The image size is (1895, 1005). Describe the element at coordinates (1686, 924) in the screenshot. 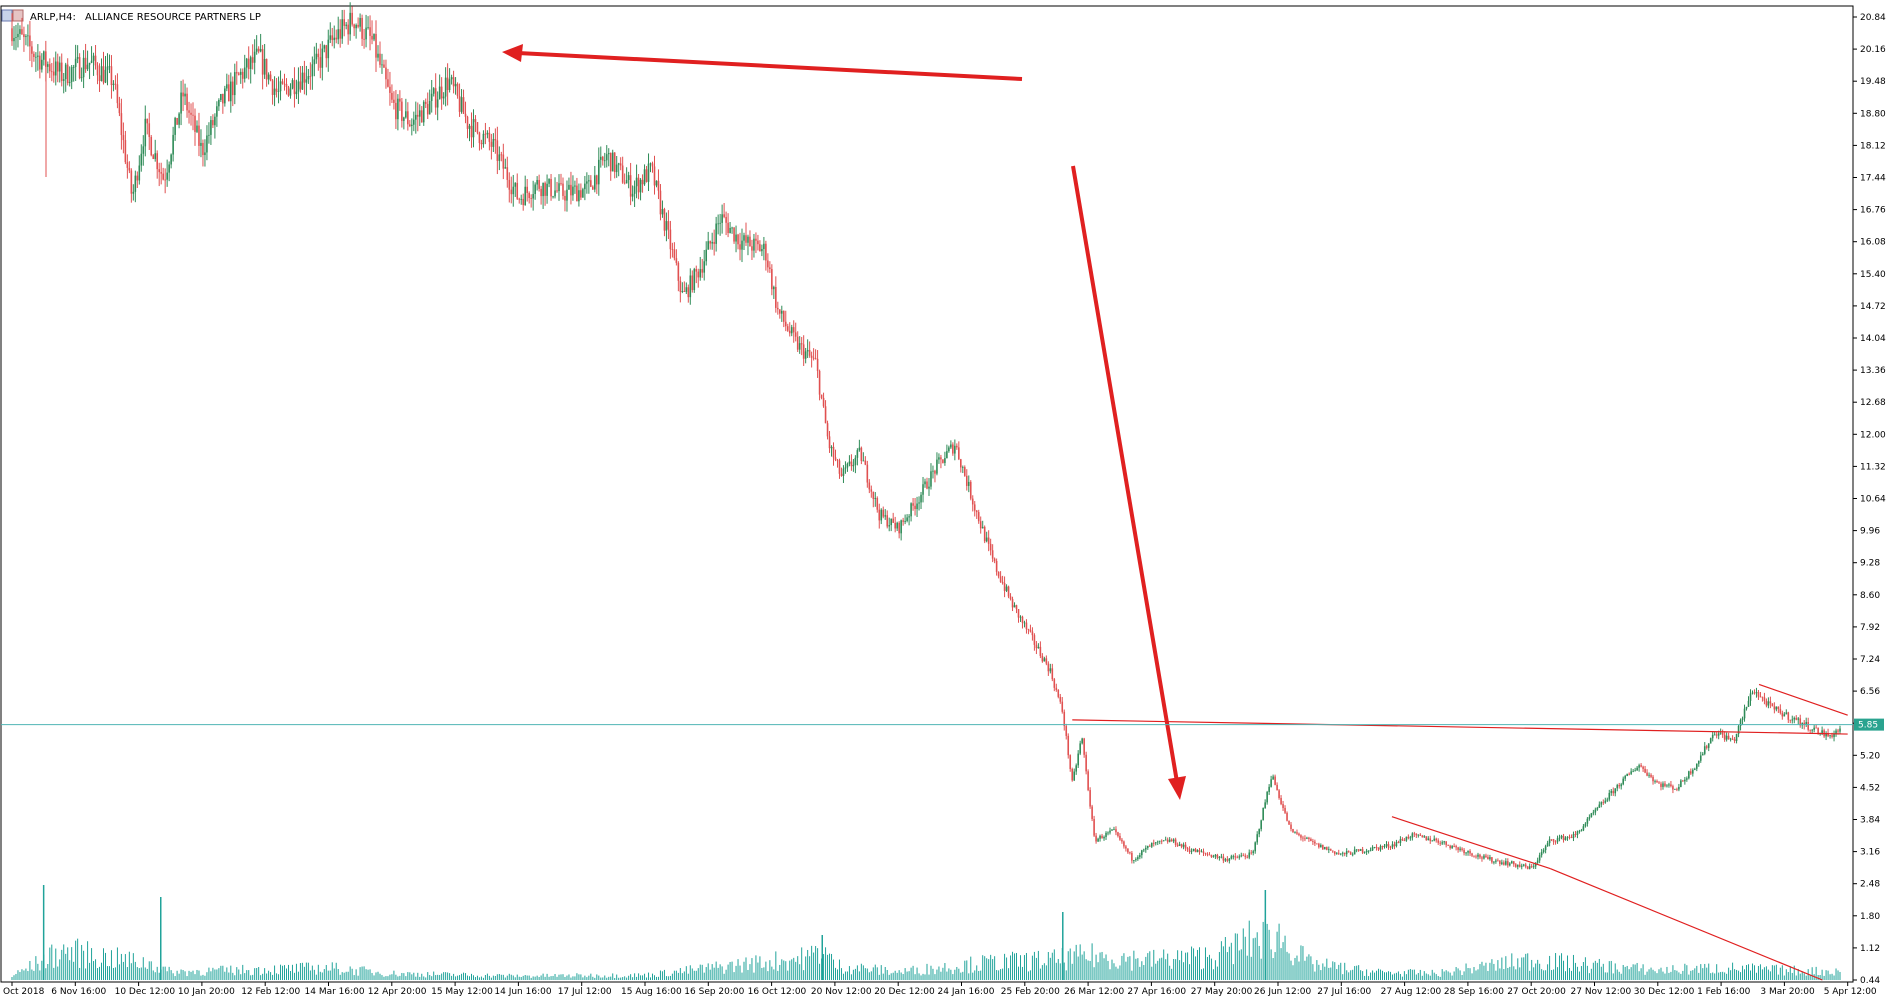

I see `trendline-descending-extension` at that location.